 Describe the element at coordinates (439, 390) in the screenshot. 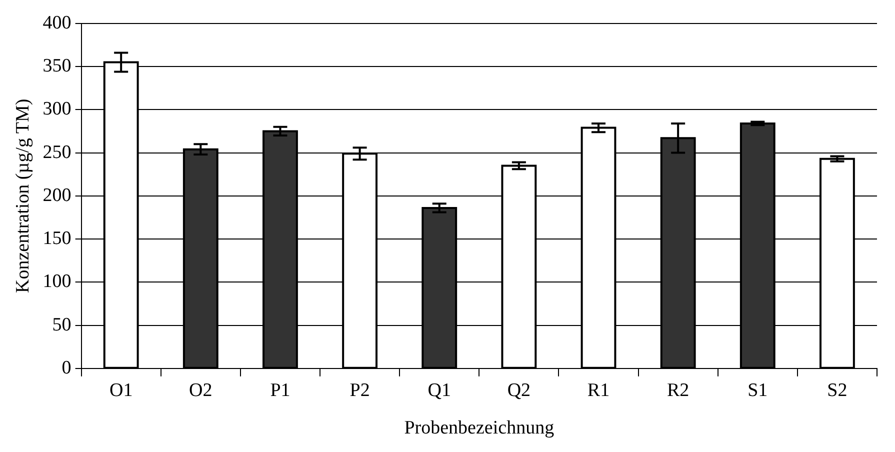

I see `x-tick-label: Q1` at that location.